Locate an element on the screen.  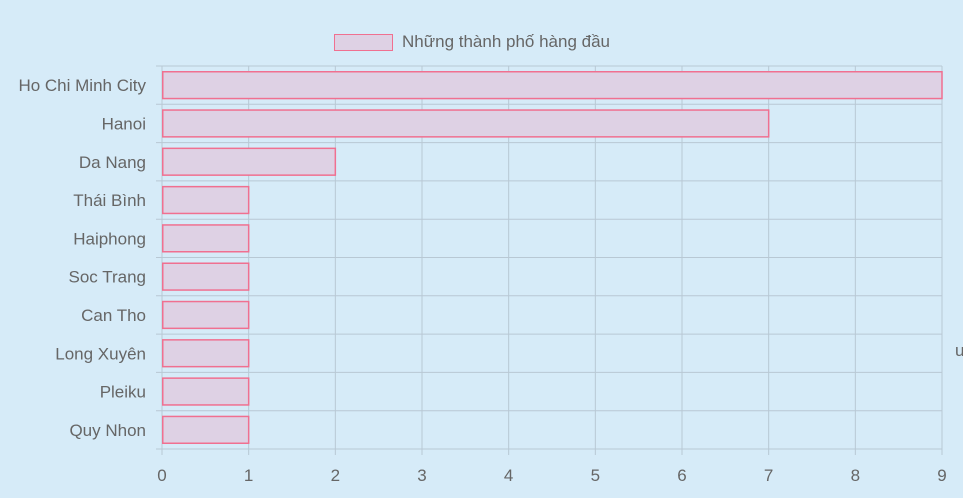
x-tick-label: 8 is located at coordinates (855, 475).